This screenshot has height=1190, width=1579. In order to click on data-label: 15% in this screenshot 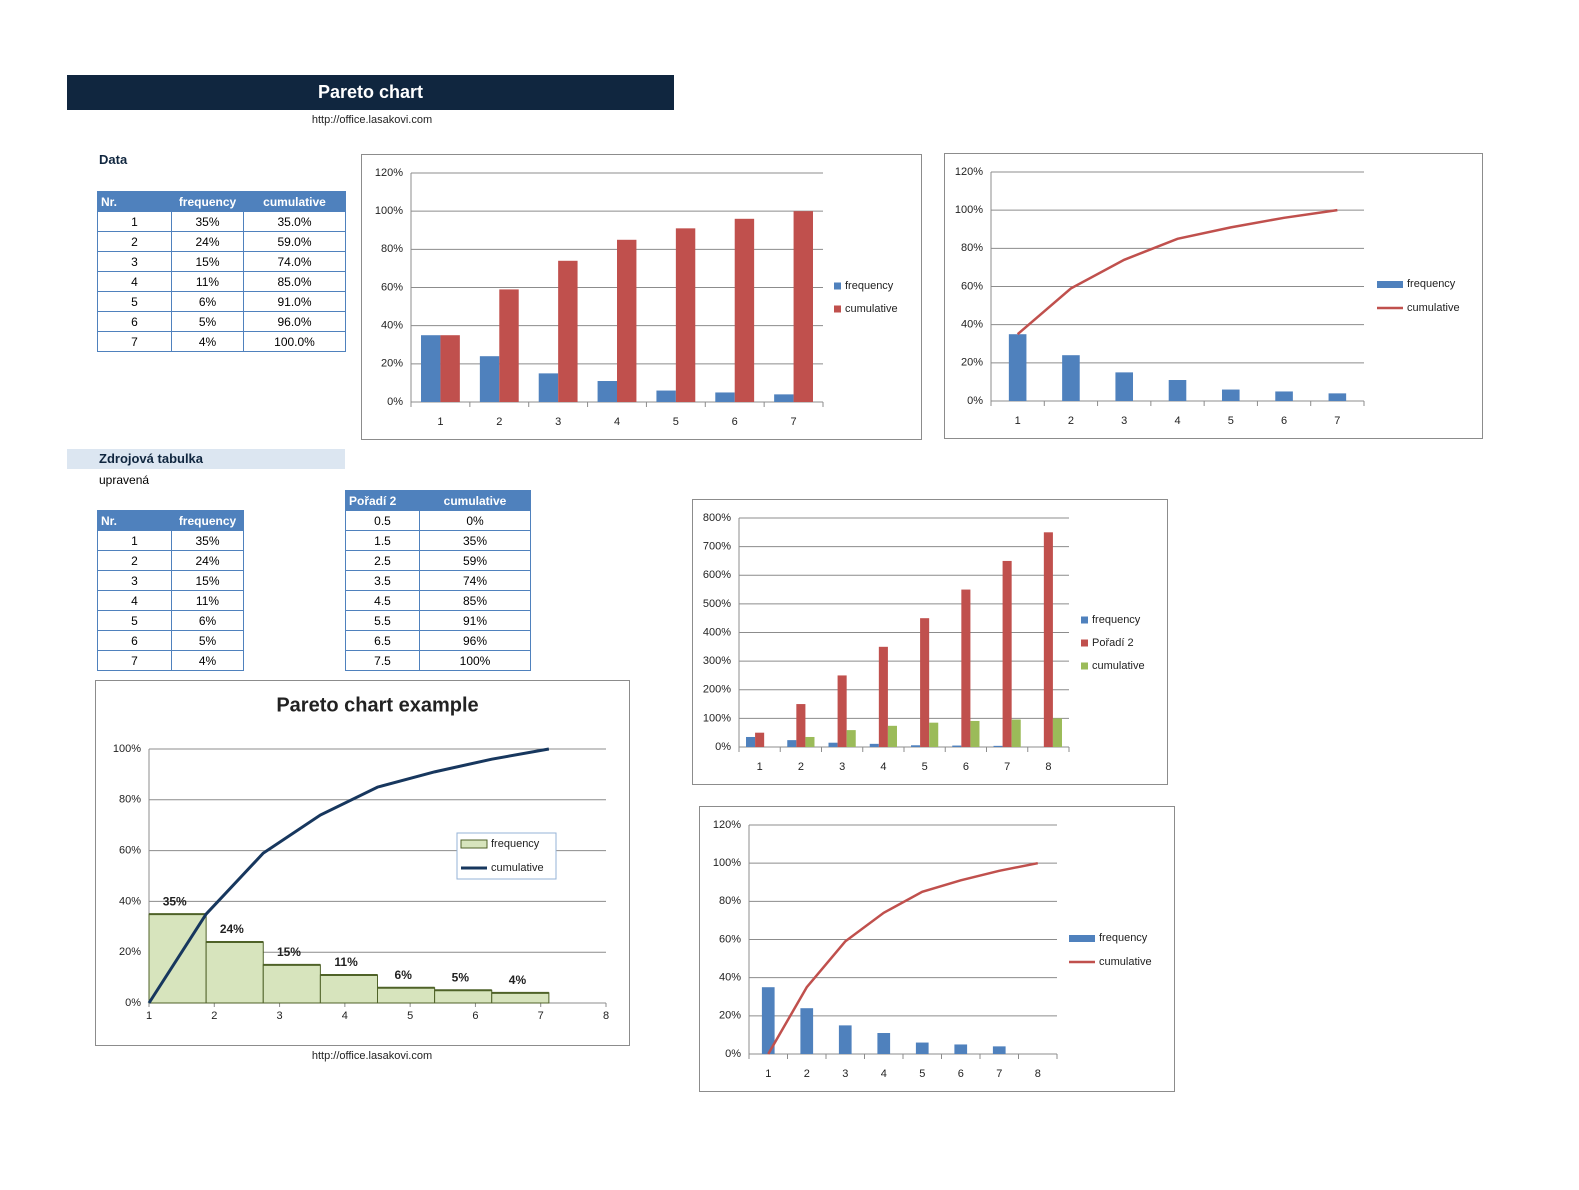, I will do `click(289, 952)`.